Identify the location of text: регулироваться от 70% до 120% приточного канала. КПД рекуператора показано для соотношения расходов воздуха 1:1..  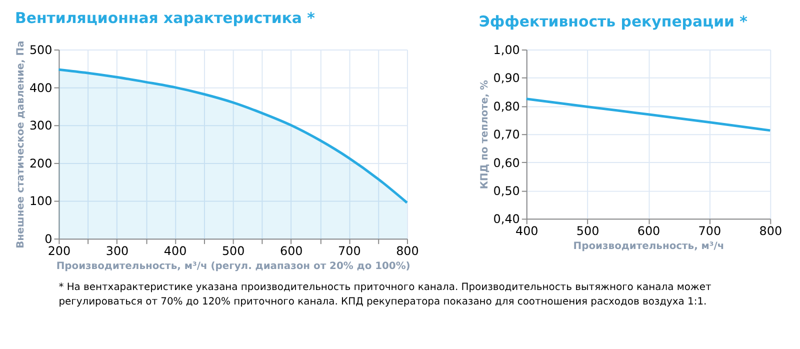
(382, 302).